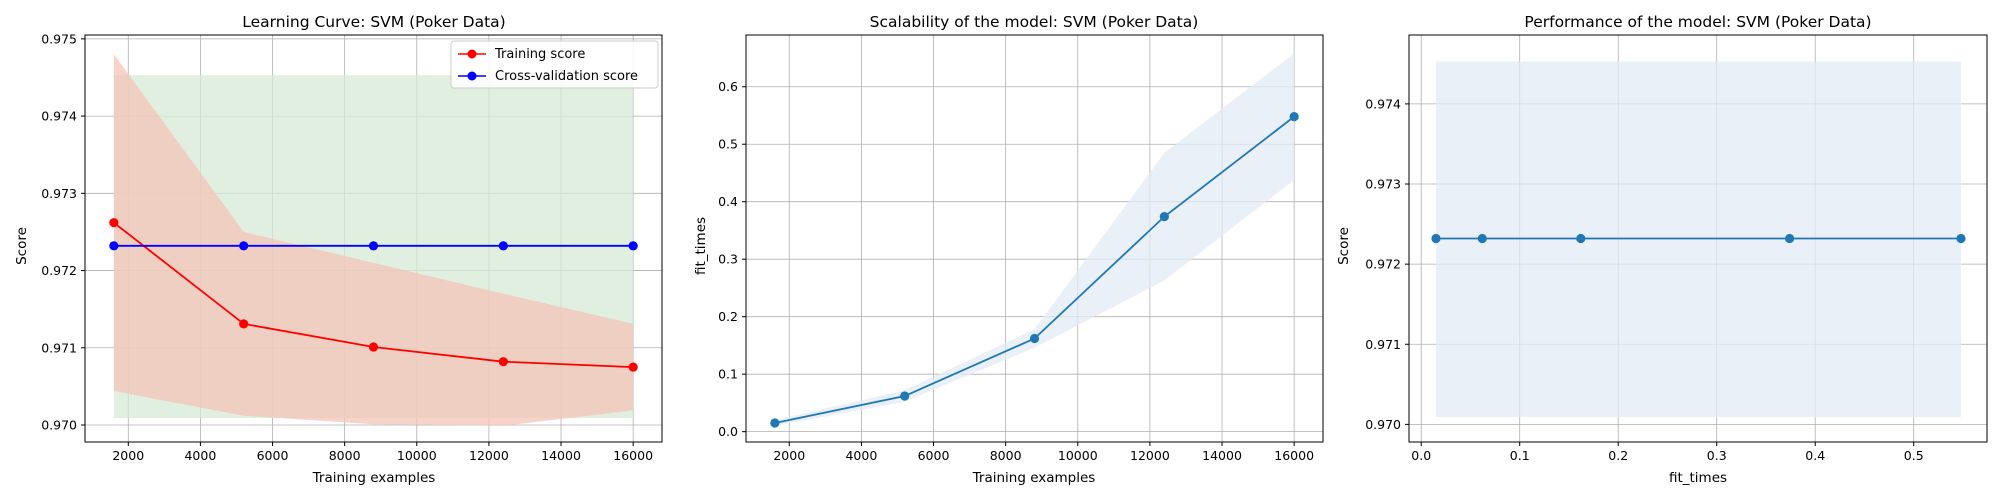 This screenshot has height=500, width=2000. I want to click on y-tick-label: 0.975, so click(59, 38).